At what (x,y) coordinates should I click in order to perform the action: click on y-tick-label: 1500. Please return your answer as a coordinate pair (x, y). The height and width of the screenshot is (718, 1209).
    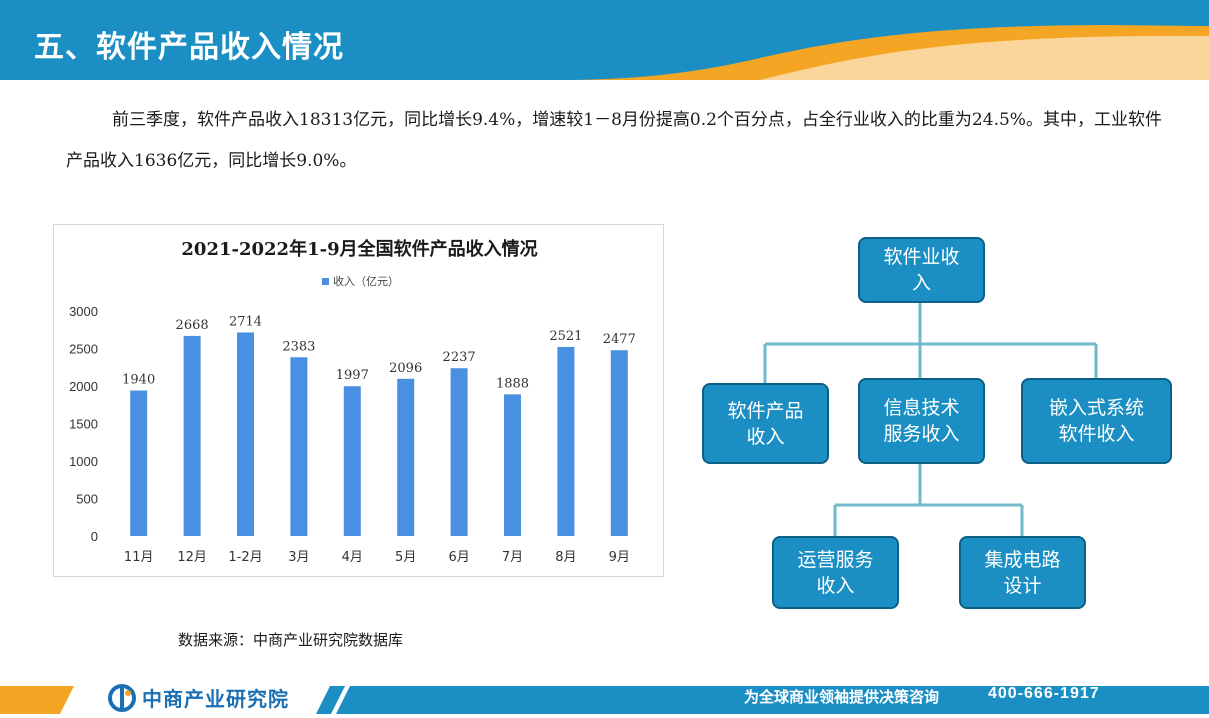
    Looking at the image, I should click on (83, 424).